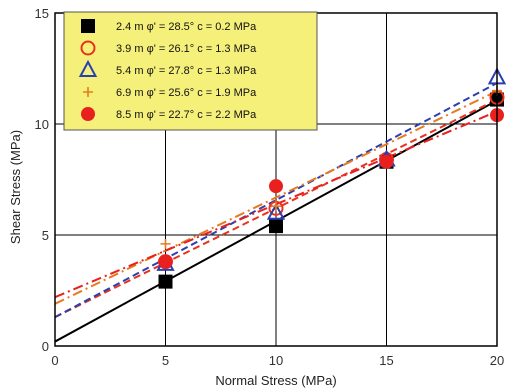  I want to click on y-tick-label: 0, so click(45, 346).